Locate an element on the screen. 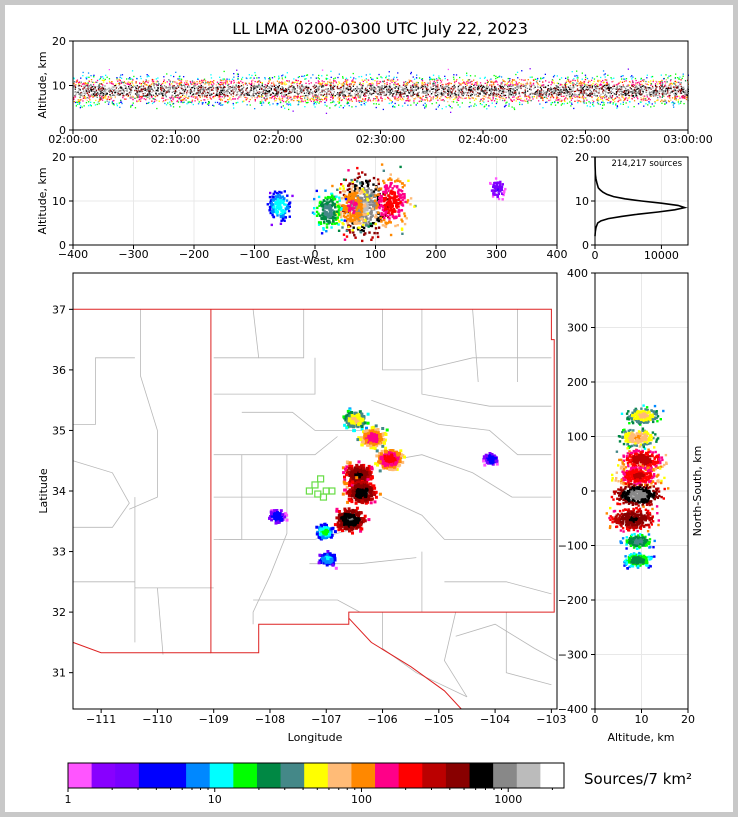  ns-altitude-ylabel: North-South, km is located at coordinates (697, 491).